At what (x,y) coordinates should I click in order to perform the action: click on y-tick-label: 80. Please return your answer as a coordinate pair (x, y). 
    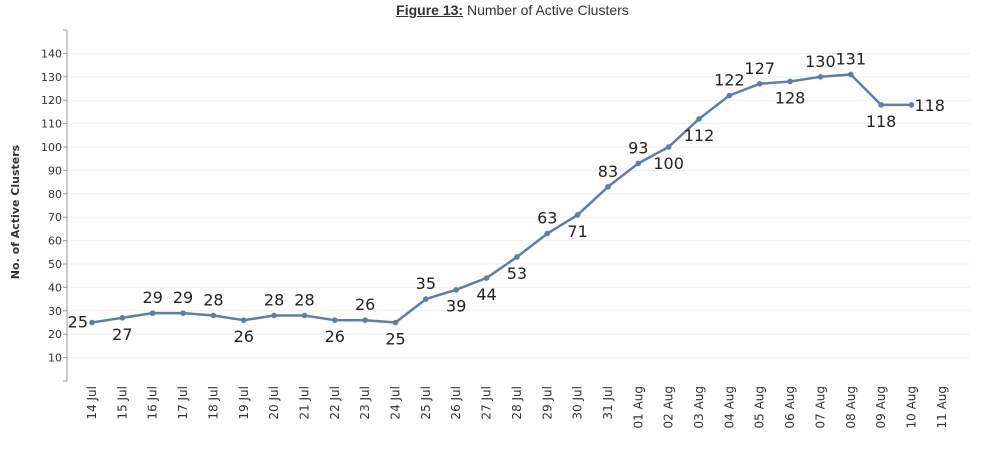
    Looking at the image, I should click on (55, 194).